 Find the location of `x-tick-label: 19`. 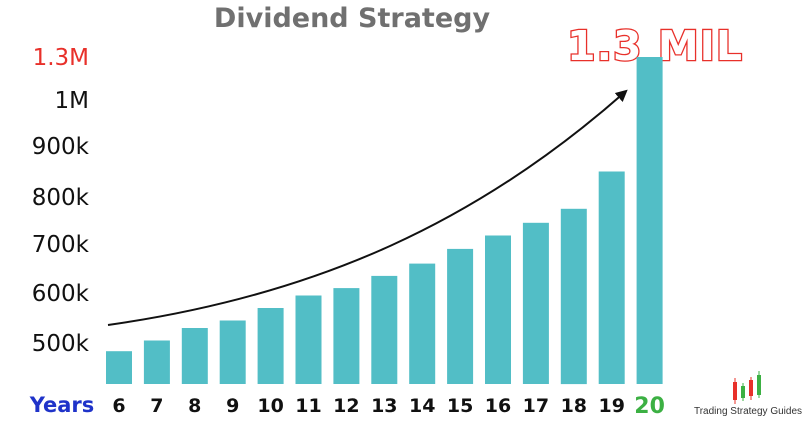

x-tick-label: 19 is located at coordinates (611, 406).